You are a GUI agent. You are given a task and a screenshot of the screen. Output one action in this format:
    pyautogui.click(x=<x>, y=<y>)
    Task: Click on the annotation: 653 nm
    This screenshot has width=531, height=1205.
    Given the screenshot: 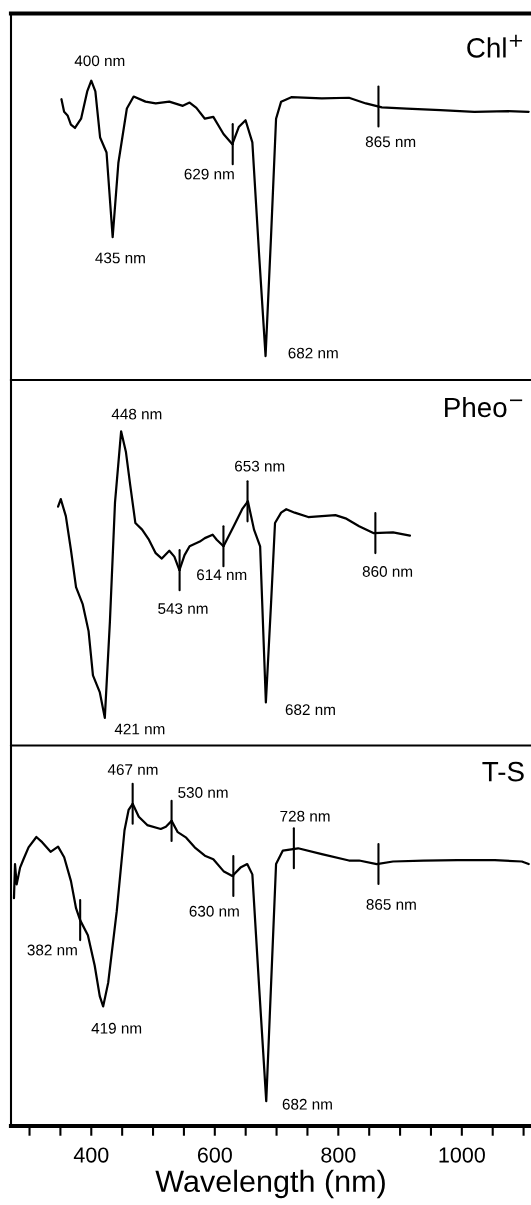 What is the action you would take?
    pyautogui.click(x=260, y=466)
    